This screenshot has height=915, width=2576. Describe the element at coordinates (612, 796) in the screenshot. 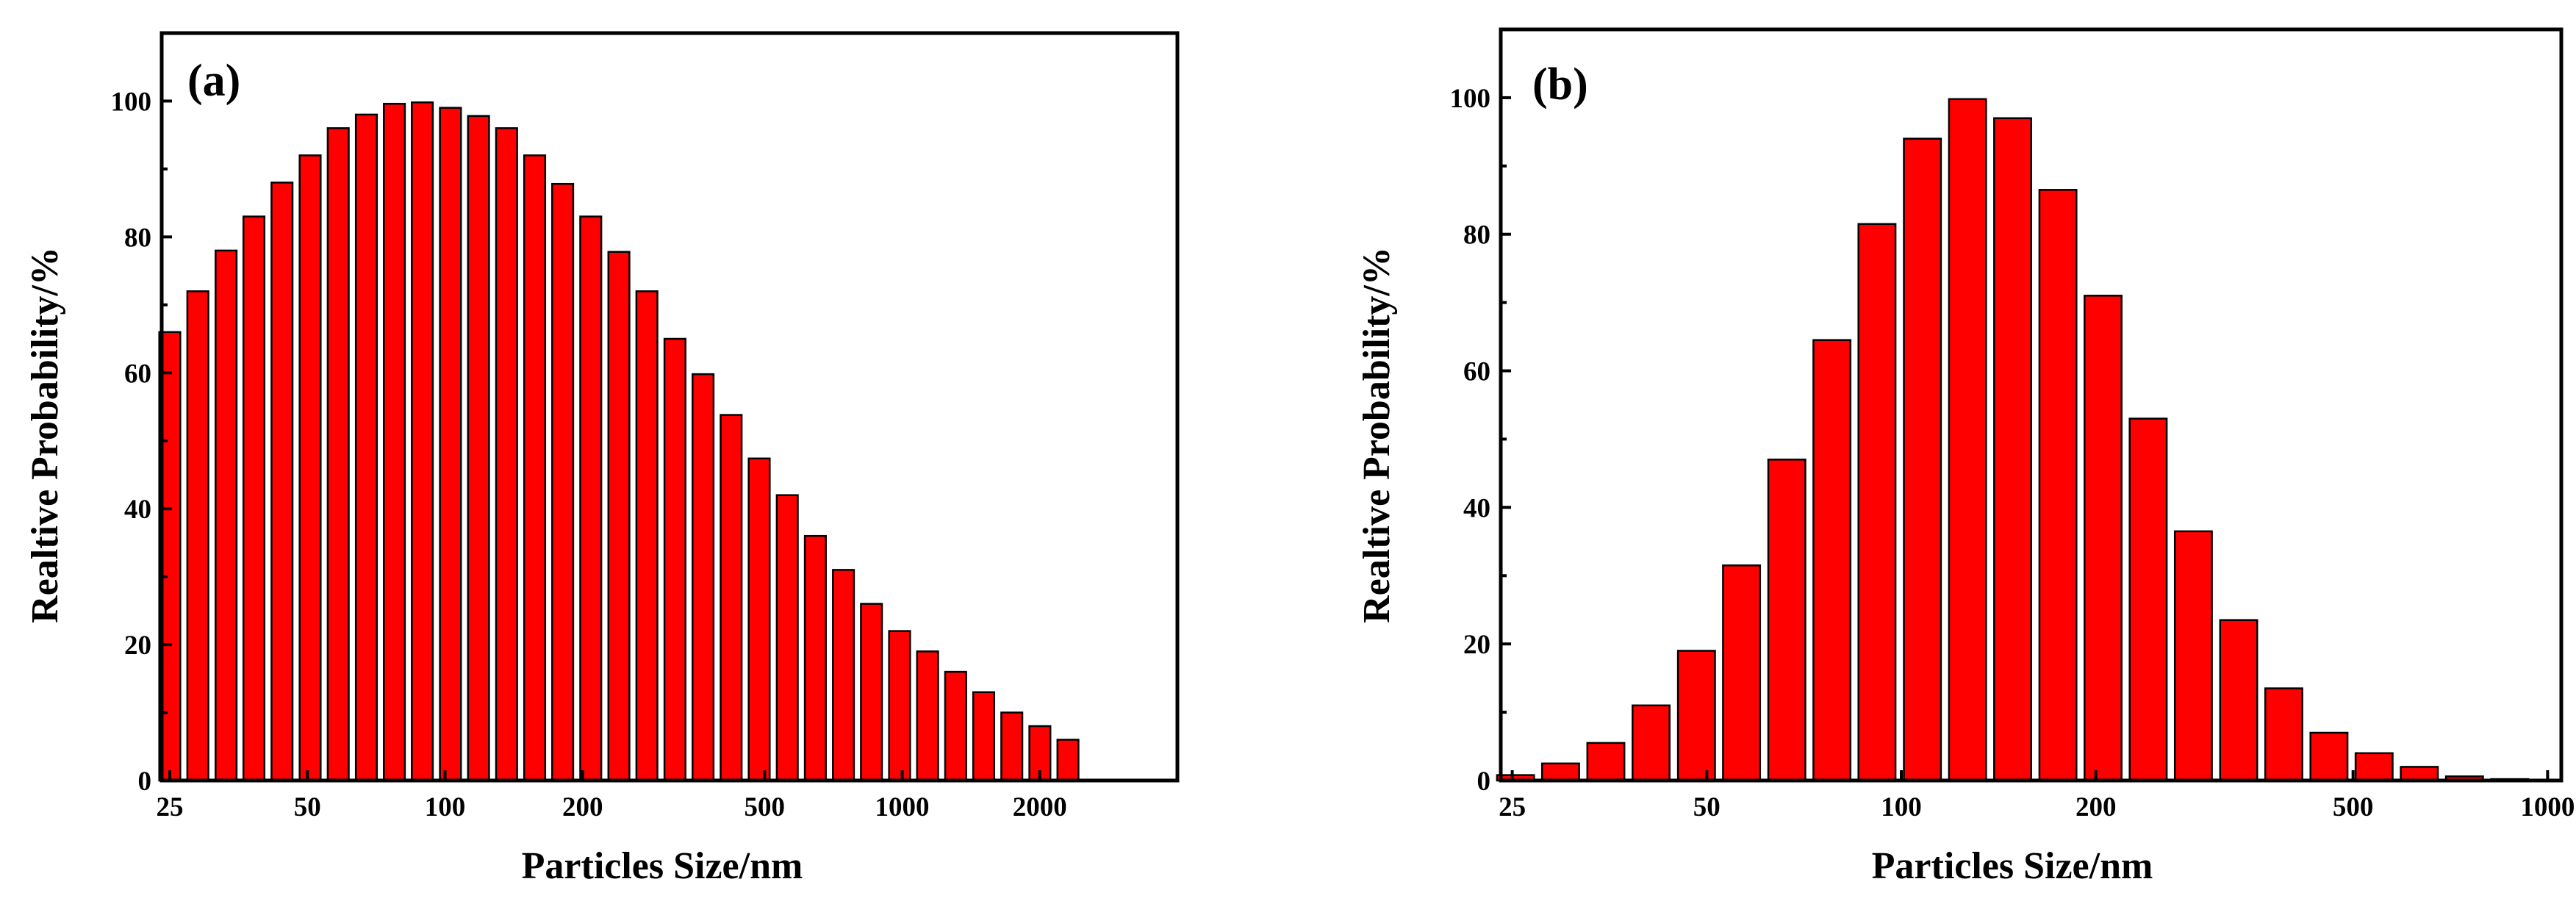

I see `panel-a-x-axis: 25 50 100 200 500 1000 2000` at that location.